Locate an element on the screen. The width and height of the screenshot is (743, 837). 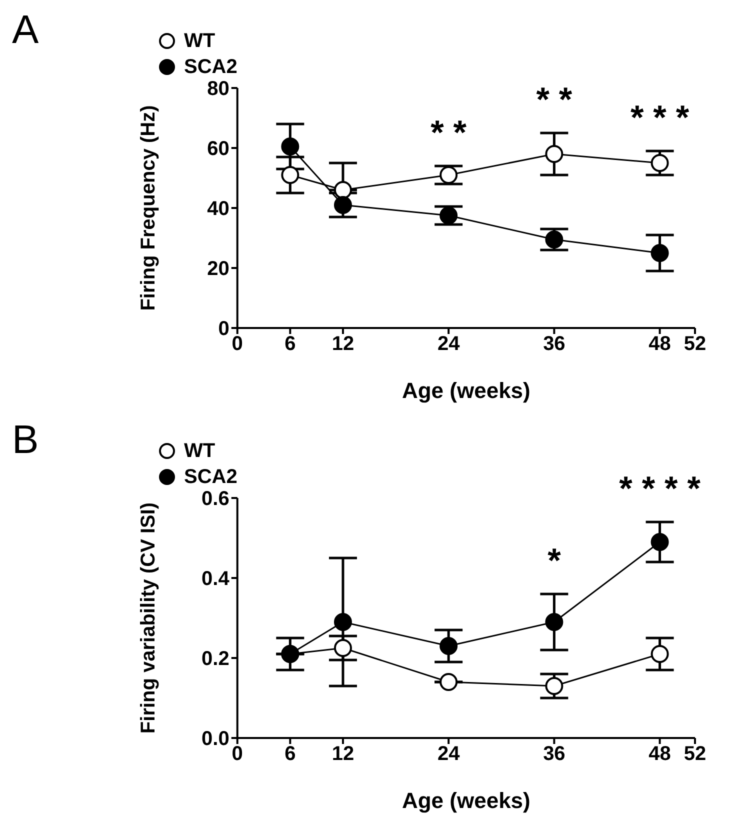
y-tick-label: 80 is located at coordinates (218, 89).